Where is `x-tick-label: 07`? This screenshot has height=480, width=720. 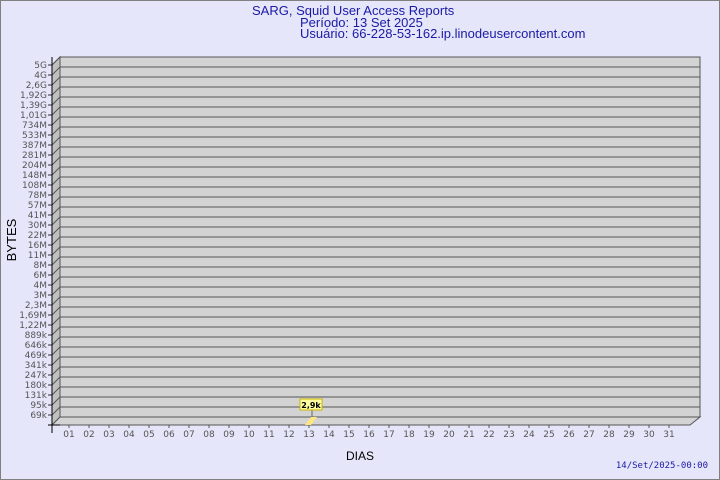
x-tick-label: 07 is located at coordinates (188, 435).